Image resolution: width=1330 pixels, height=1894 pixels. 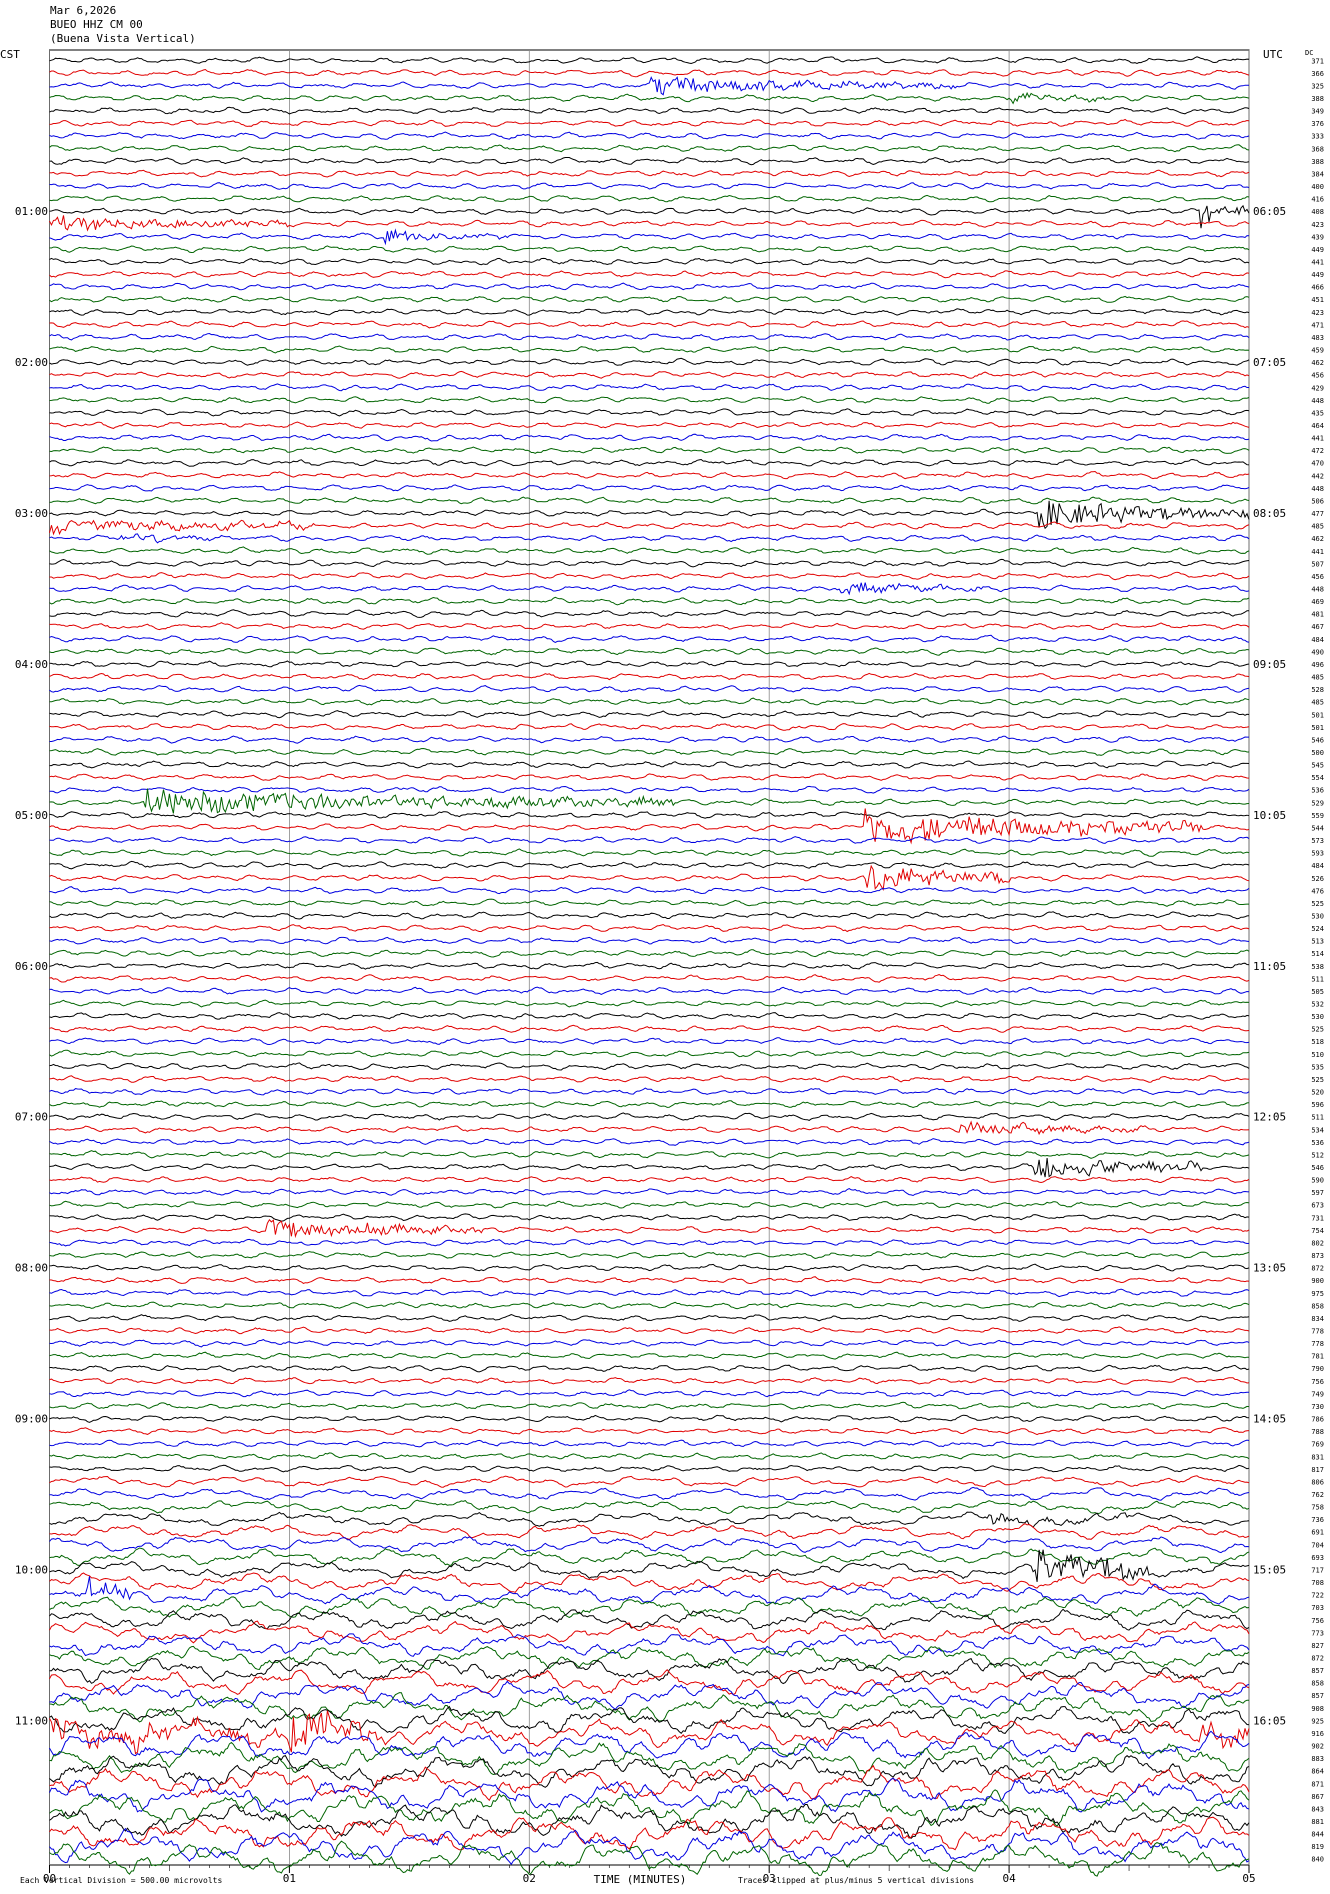 What do you see at coordinates (1317, 866) in the screenshot?
I see `dc-value: 484` at bounding box center [1317, 866].